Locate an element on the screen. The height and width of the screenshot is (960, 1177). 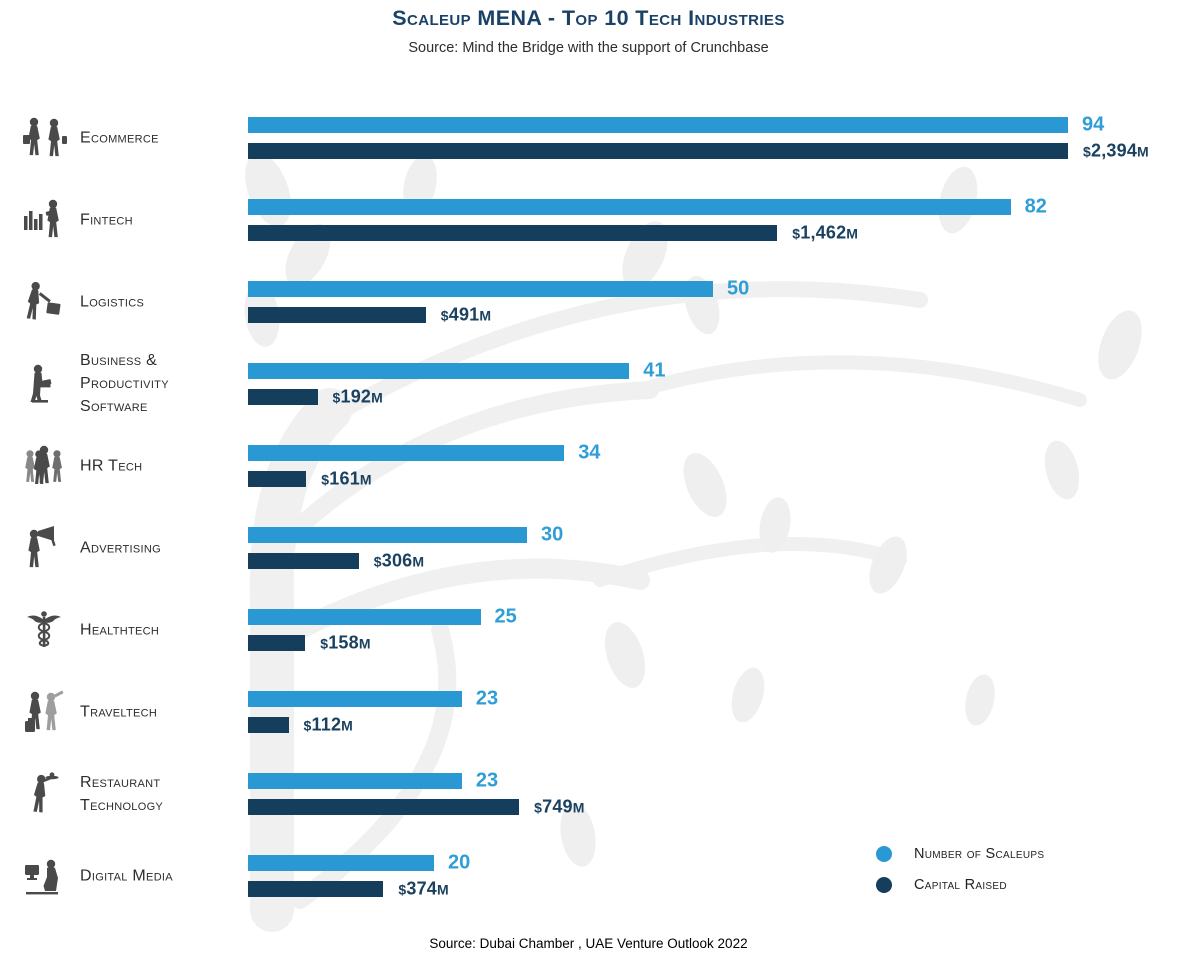
legend-label: Capital Raised is located at coordinates (960, 885).